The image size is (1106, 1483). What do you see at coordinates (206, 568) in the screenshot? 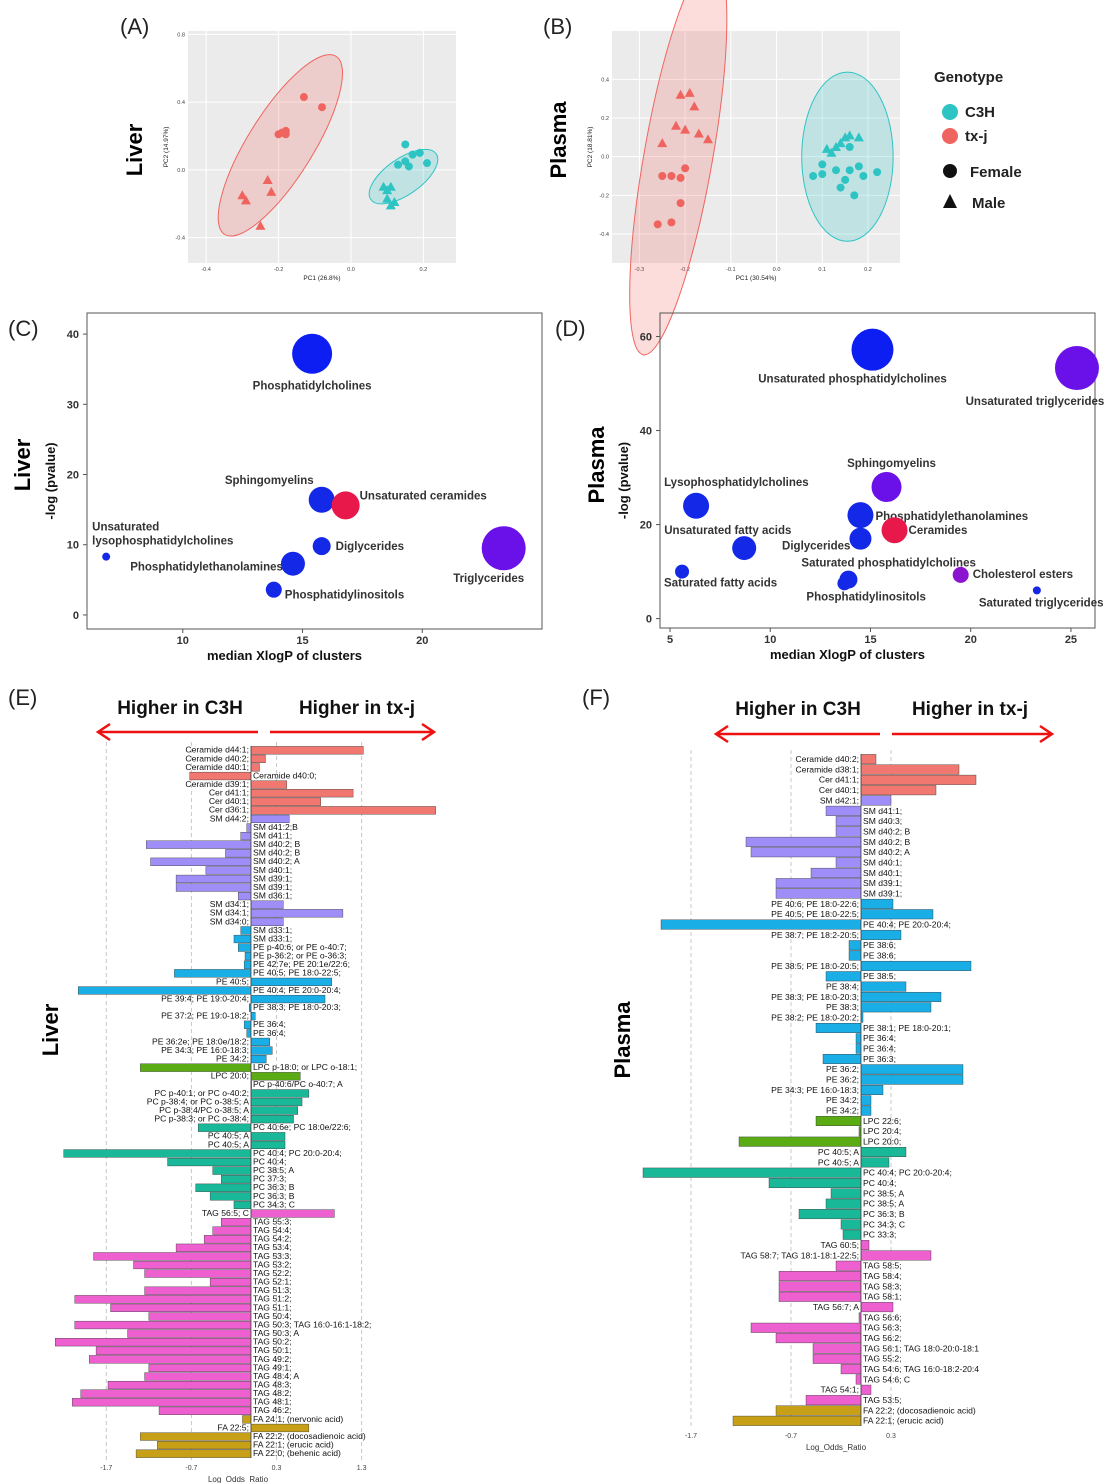
I see `bubble-c-bubble-label: Phosphatidylethanolamines` at bounding box center [206, 568].